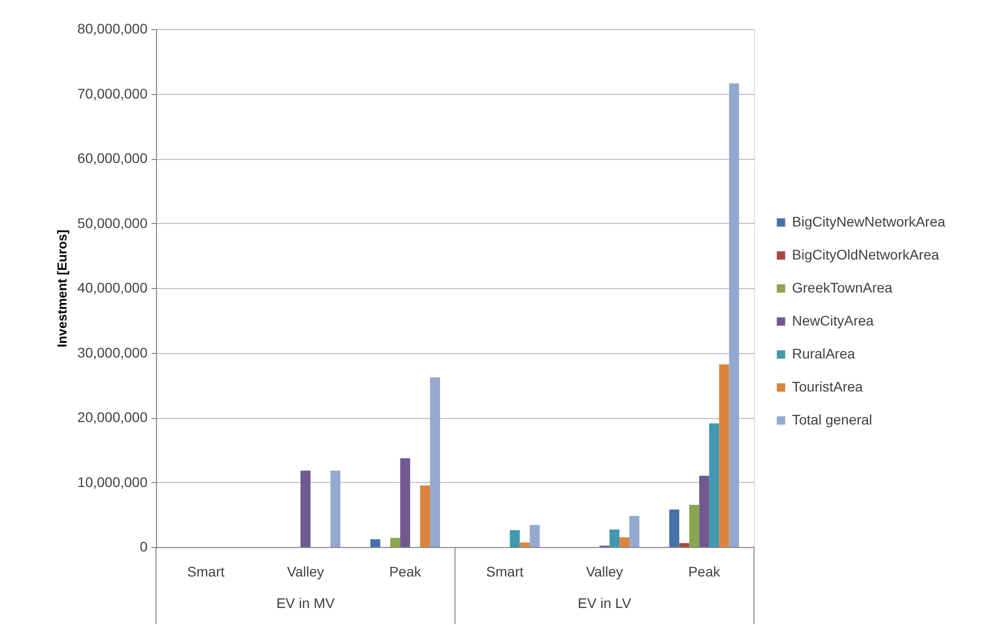  Describe the element at coordinates (112, 352) in the screenshot. I see `y-tick-label: 30,000,000` at that location.